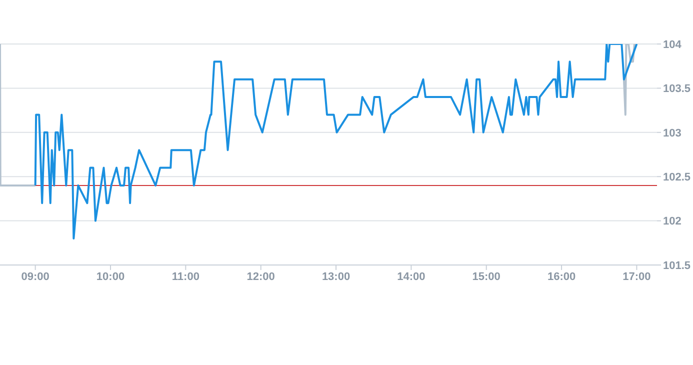  I want to click on y-tick-label: 102.5, so click(677, 178).